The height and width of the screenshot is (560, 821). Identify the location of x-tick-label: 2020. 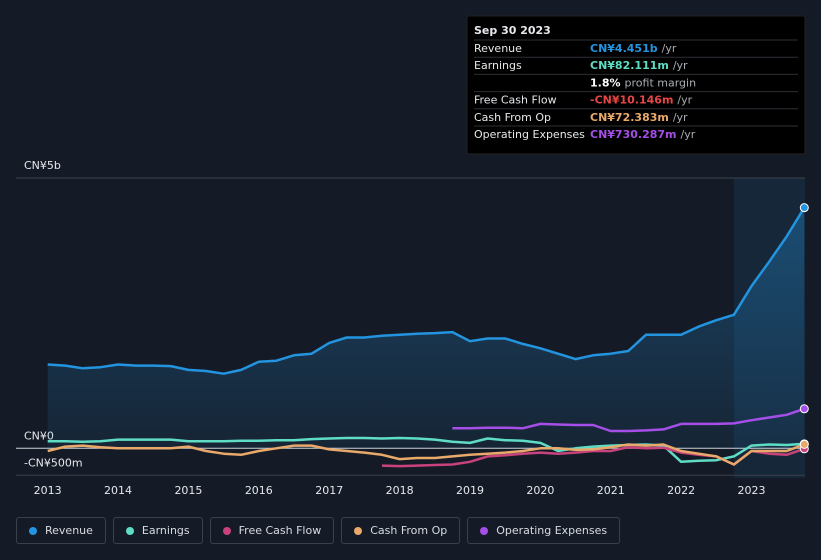
(540, 490).